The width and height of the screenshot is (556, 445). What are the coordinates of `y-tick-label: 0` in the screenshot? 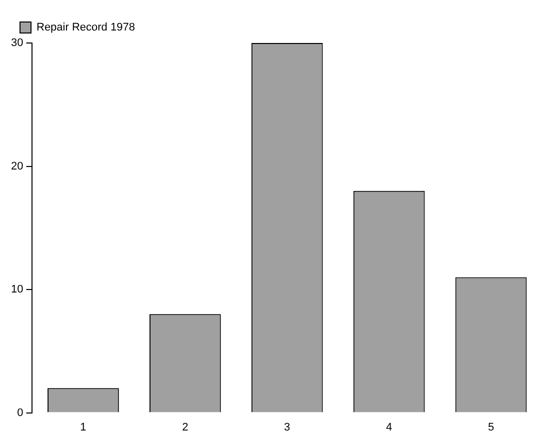 It's located at (20, 412).